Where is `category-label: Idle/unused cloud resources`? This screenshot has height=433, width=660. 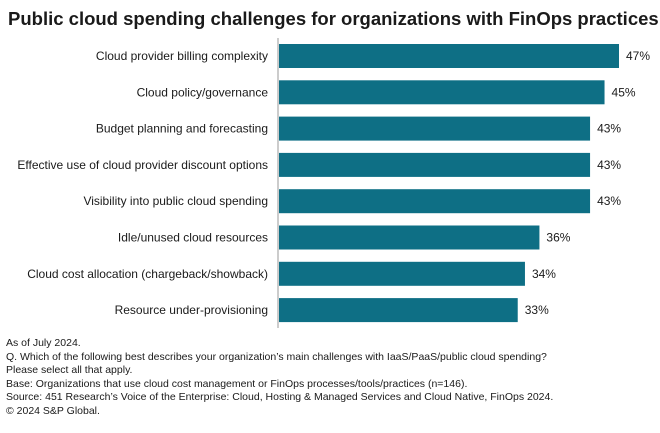
category-label: Idle/unused cloud resources is located at coordinates (193, 238).